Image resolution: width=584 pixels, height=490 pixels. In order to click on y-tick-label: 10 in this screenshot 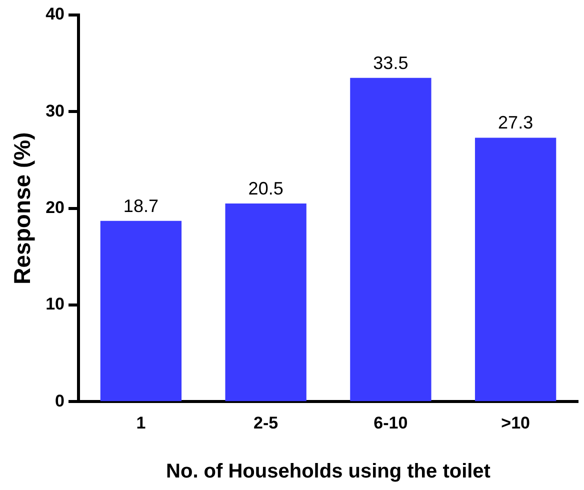, I will do `click(55, 304)`.